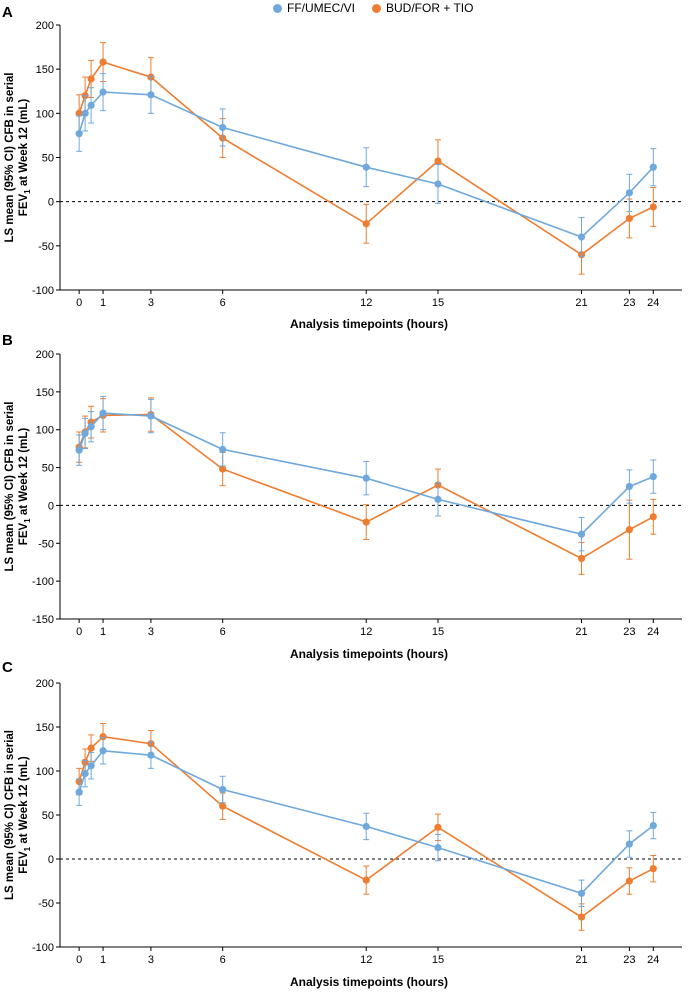 Image resolution: width=689 pixels, height=992 pixels. What do you see at coordinates (277, 8) in the screenshot?
I see `legend-swatch-blue` at bounding box center [277, 8].